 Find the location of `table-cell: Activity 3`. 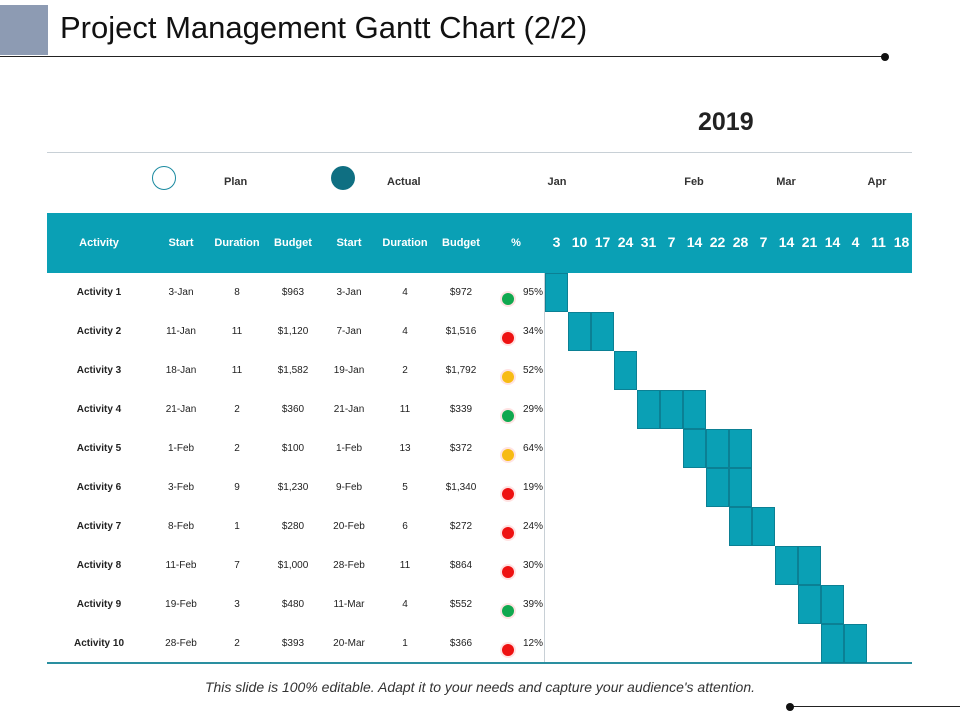

table-cell: Activity 3 is located at coordinates (99, 370).